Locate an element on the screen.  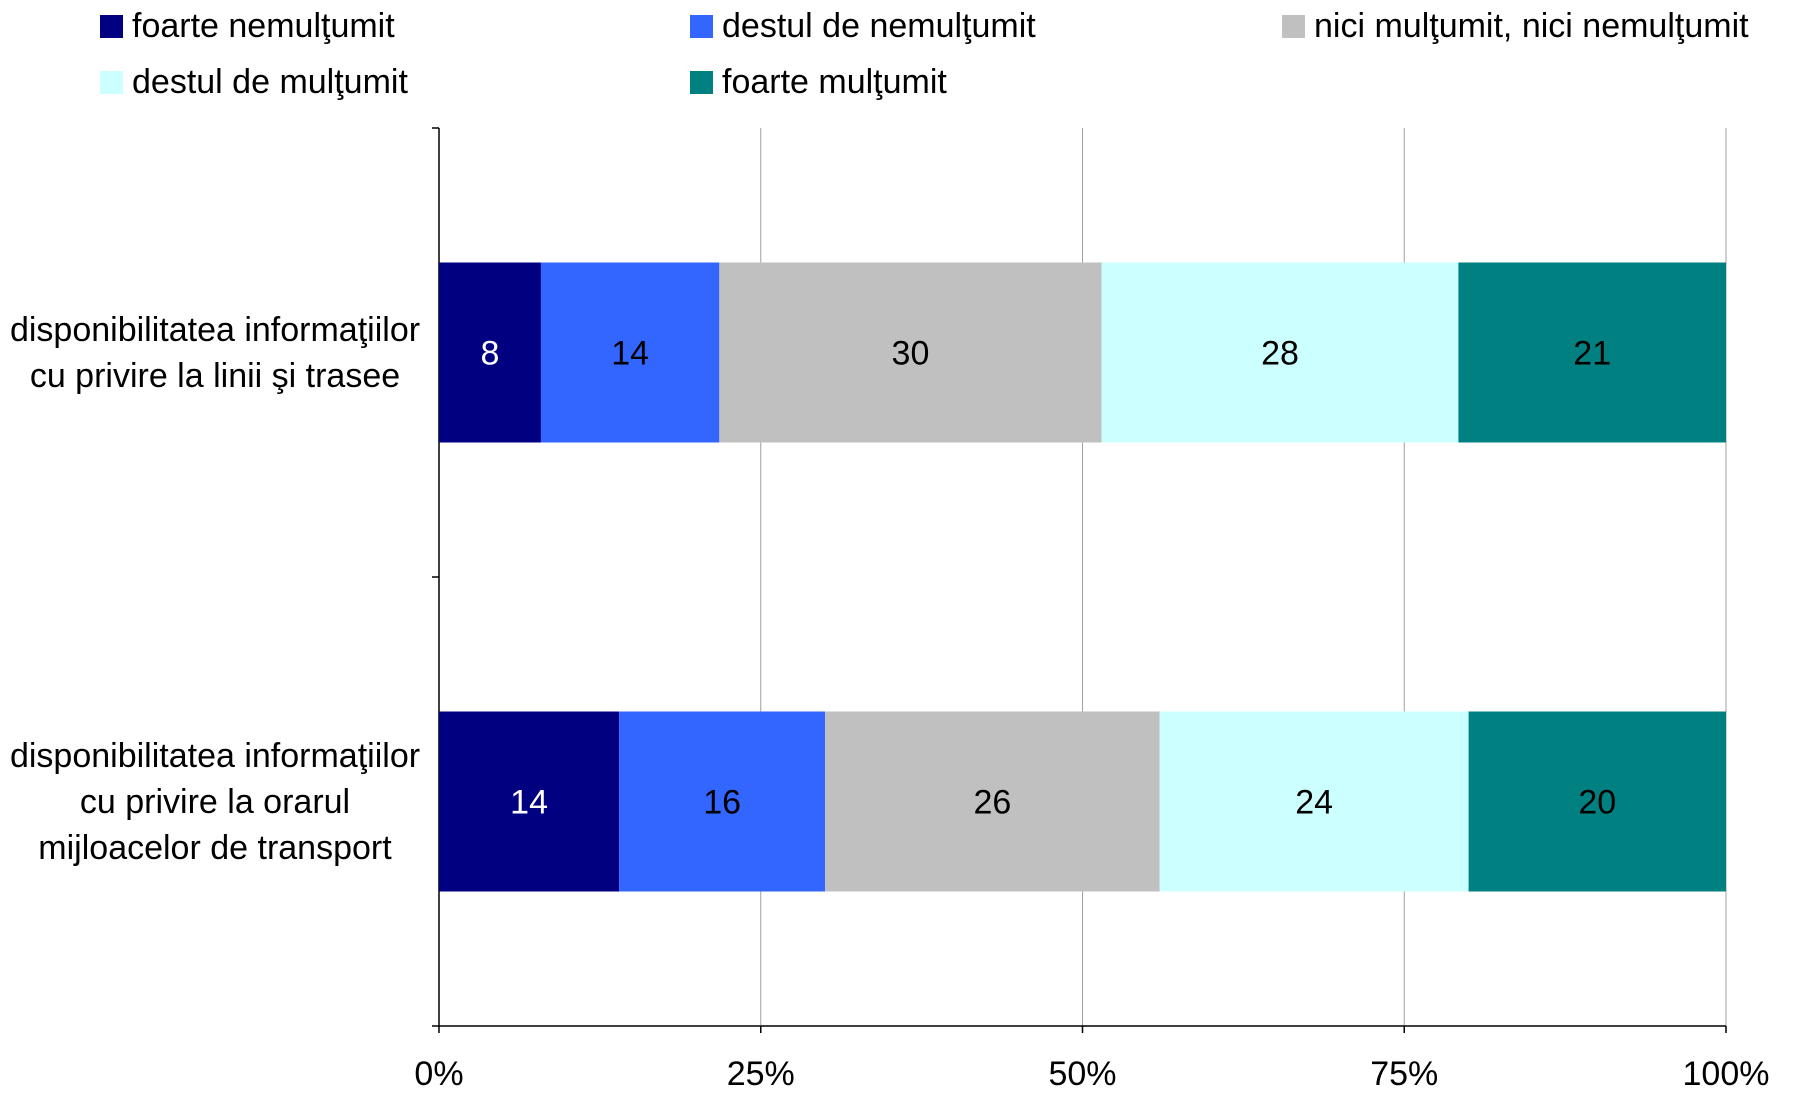
legend-label: destul de mulţumit is located at coordinates (270, 81).